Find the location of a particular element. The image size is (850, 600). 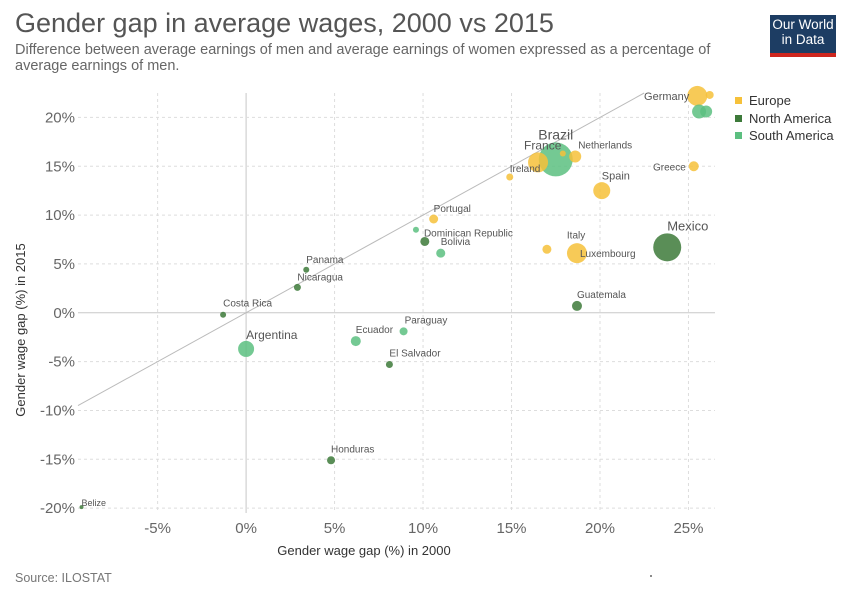

point-label: Guatemala is located at coordinates (601, 295).